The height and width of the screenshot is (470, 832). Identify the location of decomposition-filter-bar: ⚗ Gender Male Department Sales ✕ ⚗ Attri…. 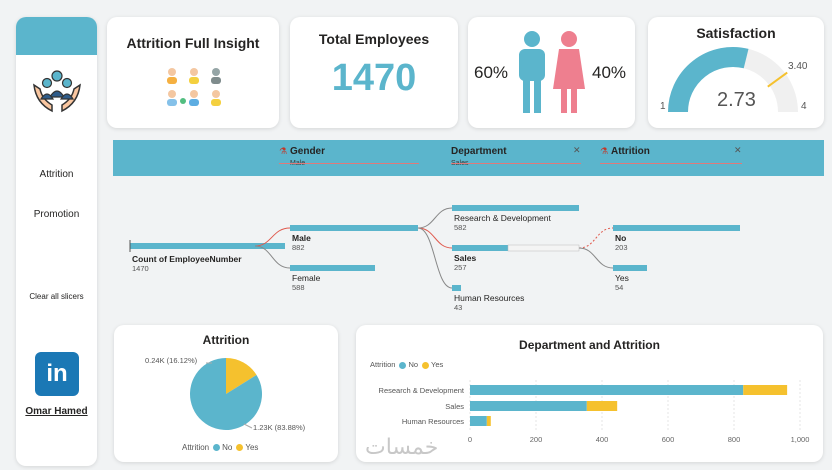
(468, 158).